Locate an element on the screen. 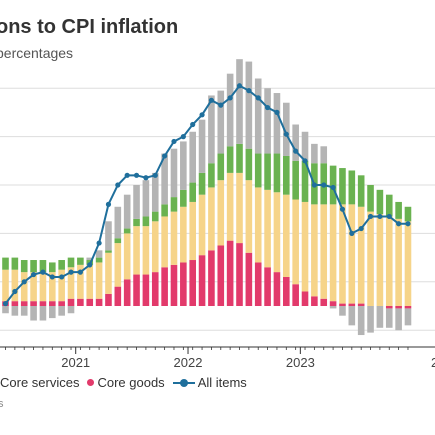  legend-label-core-services: Core services is located at coordinates (40, 382).